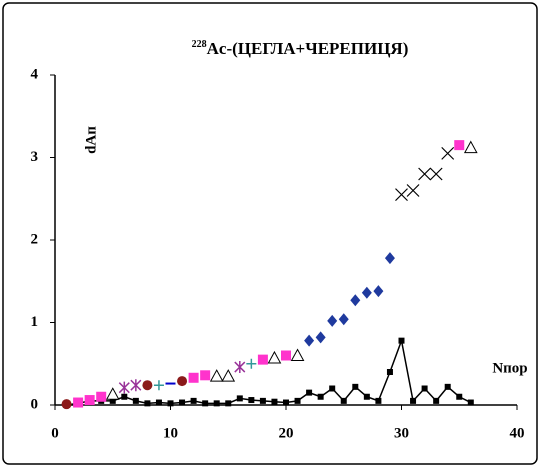 The width and height of the screenshot is (541, 468). I want to click on y-tick-label: 0, so click(35, 404).